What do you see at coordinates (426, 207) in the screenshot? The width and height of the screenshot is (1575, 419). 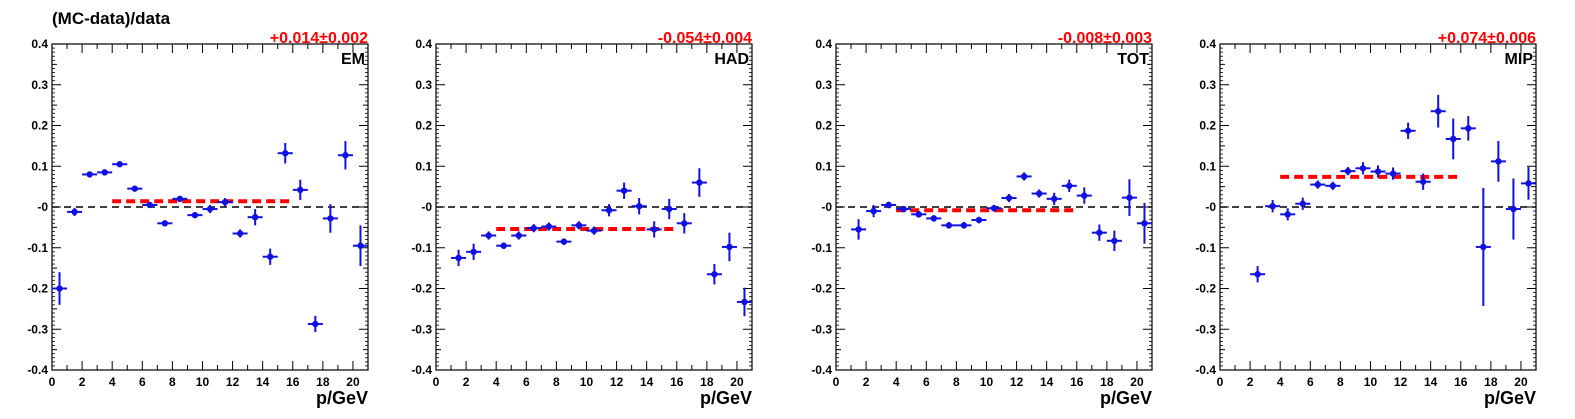 I see `y-tick-label: -0` at bounding box center [426, 207].